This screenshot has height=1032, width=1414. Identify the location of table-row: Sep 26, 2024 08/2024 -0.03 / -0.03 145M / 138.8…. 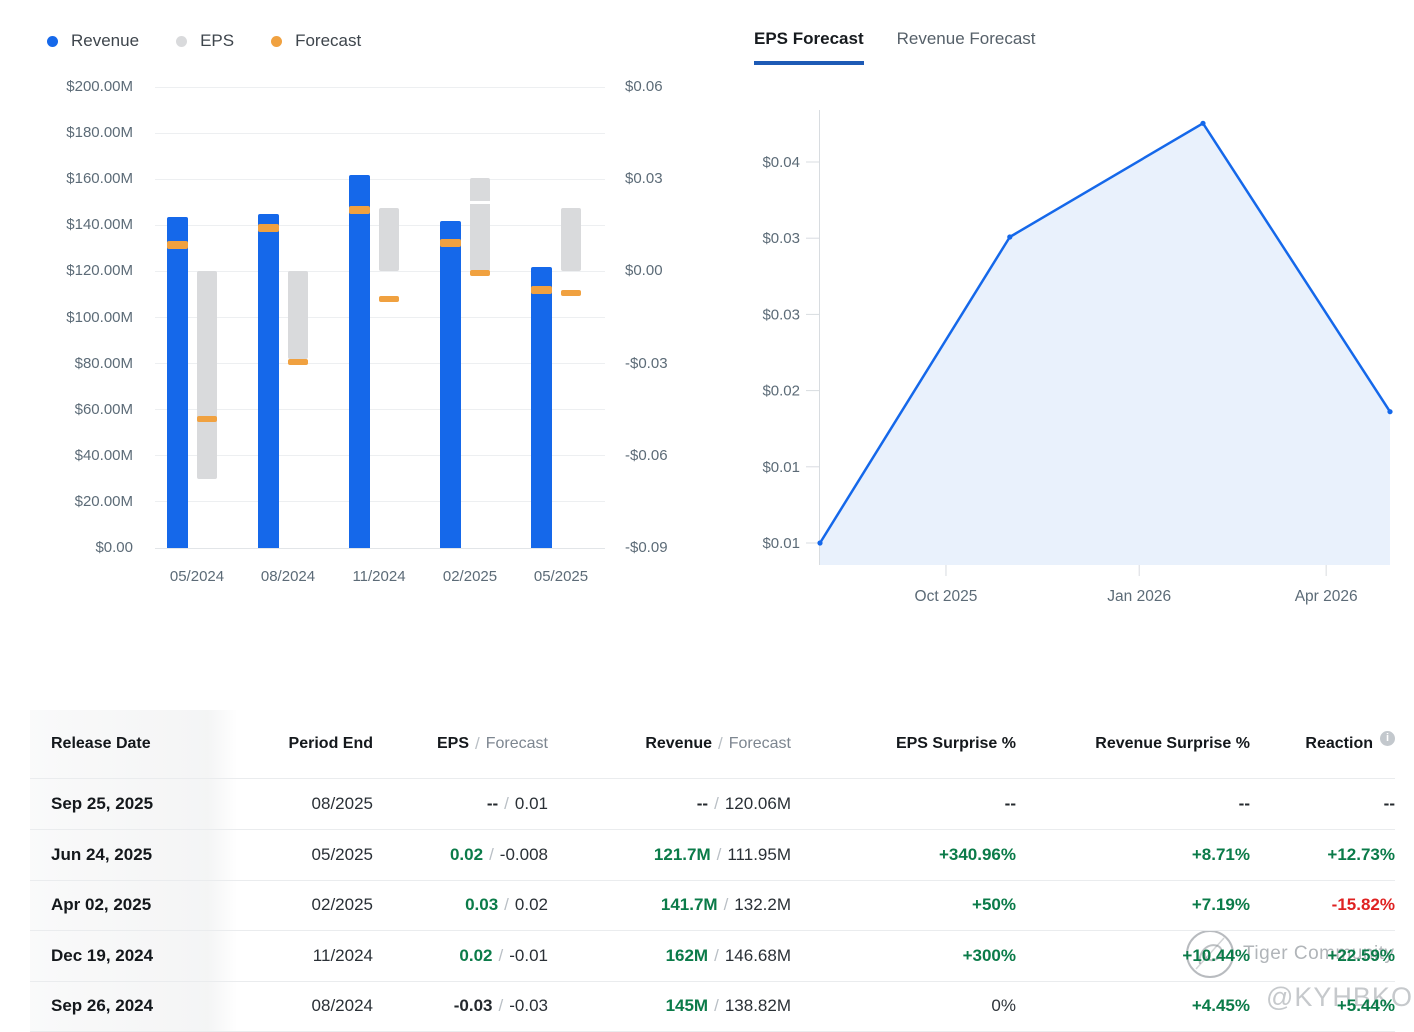
(712, 1006).